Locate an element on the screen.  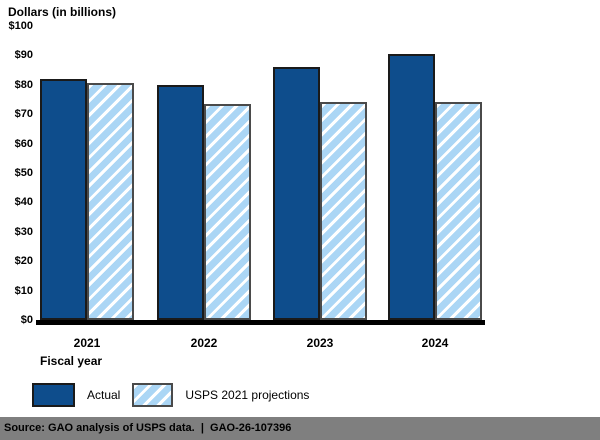
y-tick-label: $40 is located at coordinates (23, 202).